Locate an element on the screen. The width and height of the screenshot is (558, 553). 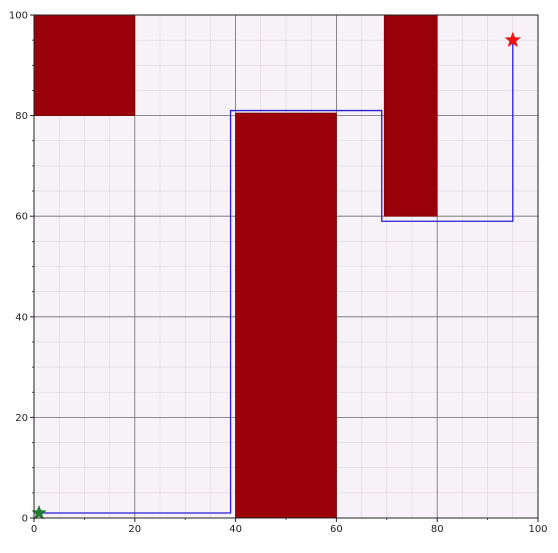
y-tick-label: 20 is located at coordinates (21, 418).